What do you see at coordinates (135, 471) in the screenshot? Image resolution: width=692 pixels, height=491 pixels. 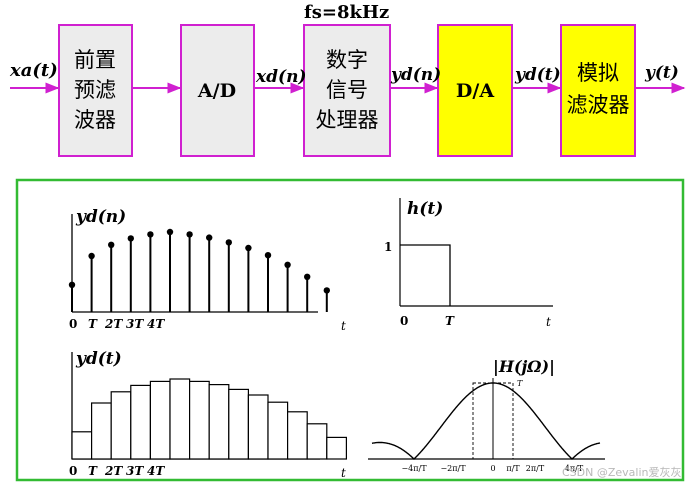 I see `staircase-tick-3: 3T` at bounding box center [135, 471].